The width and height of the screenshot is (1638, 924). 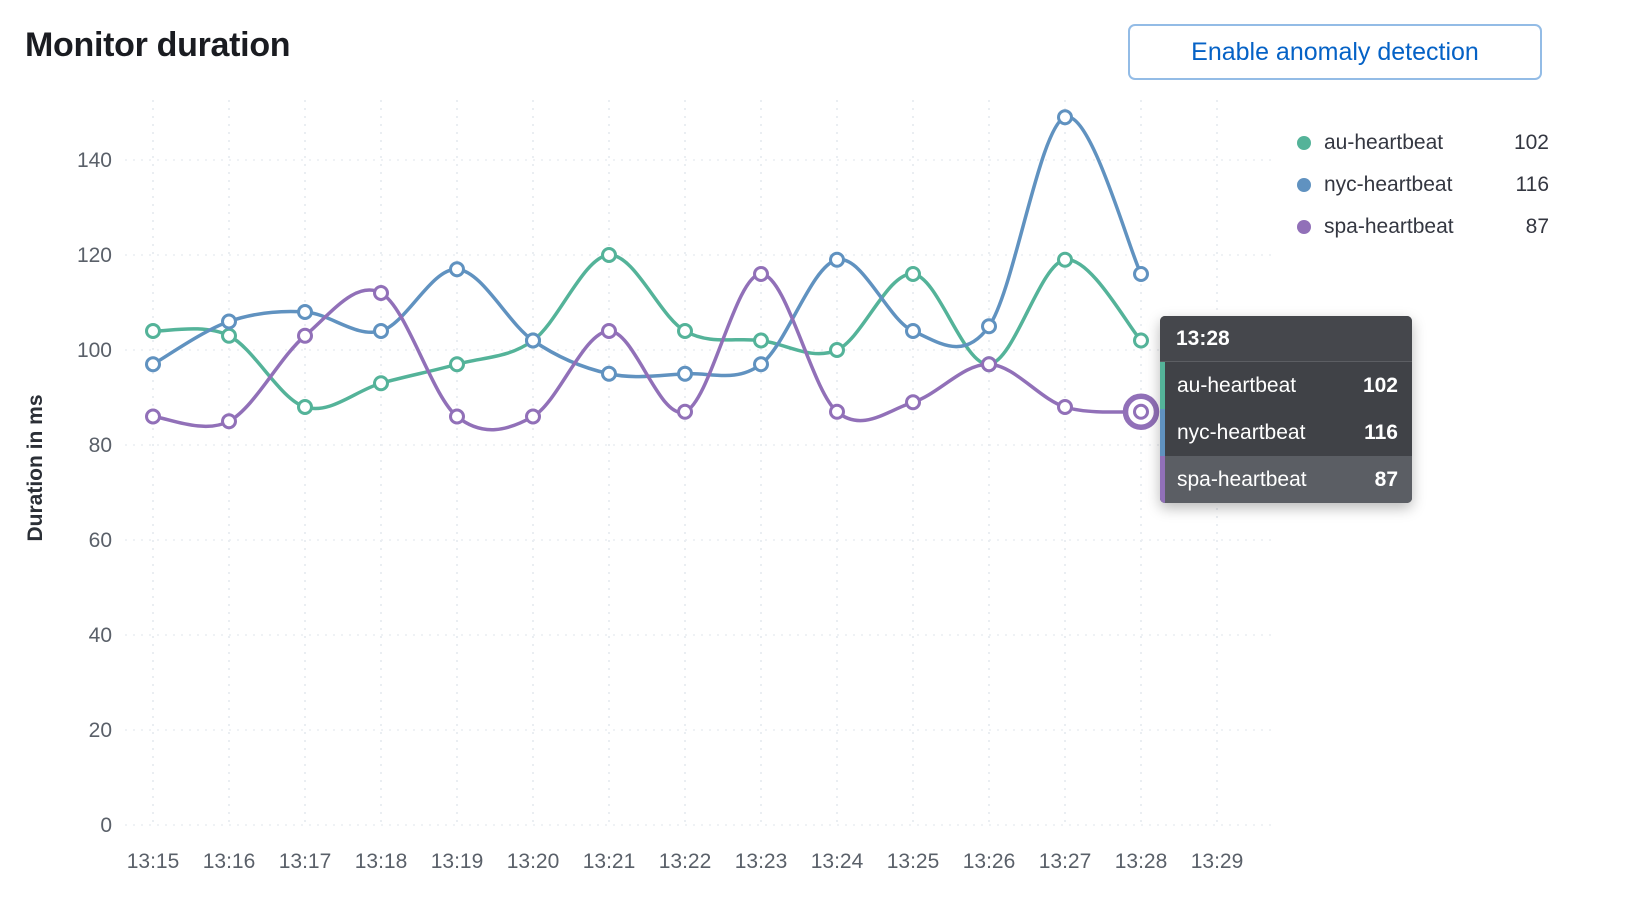 I want to click on svg-text: 13:21, so click(x=609, y=861).